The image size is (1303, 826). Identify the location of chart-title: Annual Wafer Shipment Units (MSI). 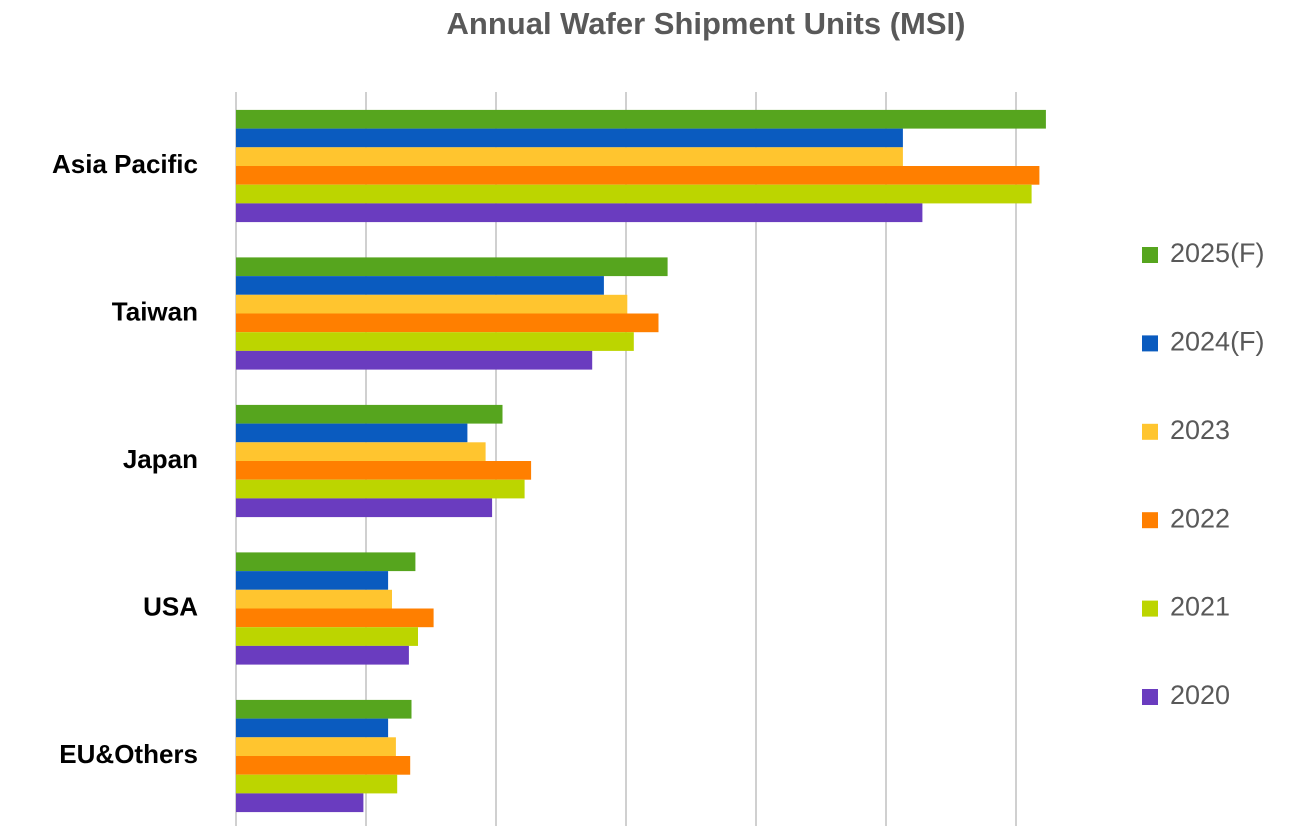
(706, 23).